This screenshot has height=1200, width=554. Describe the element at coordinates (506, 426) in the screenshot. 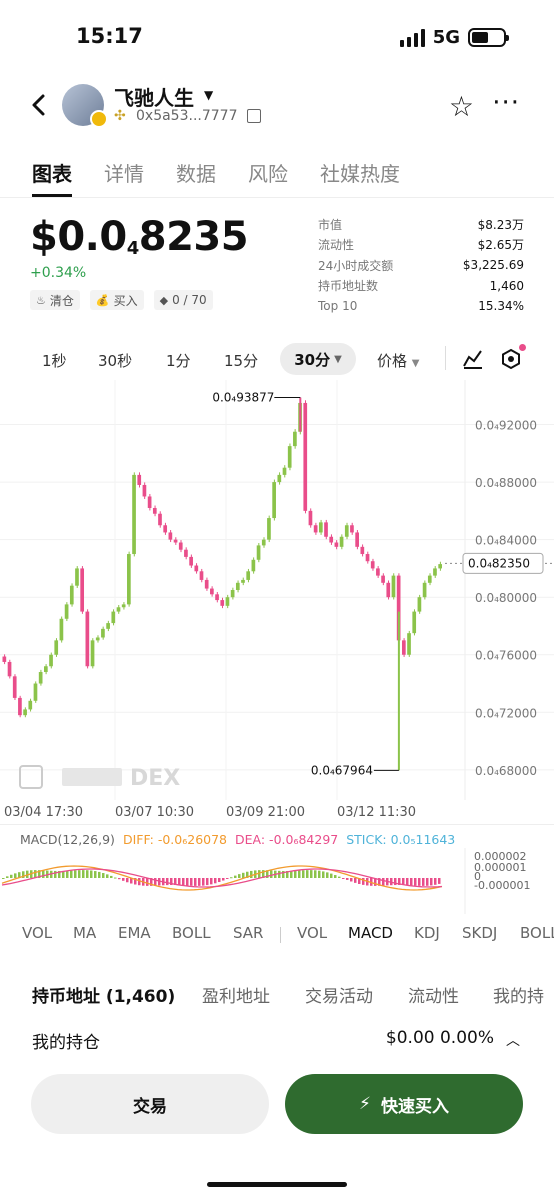

I see `y-tick-label: 0.0₄92000` at that location.